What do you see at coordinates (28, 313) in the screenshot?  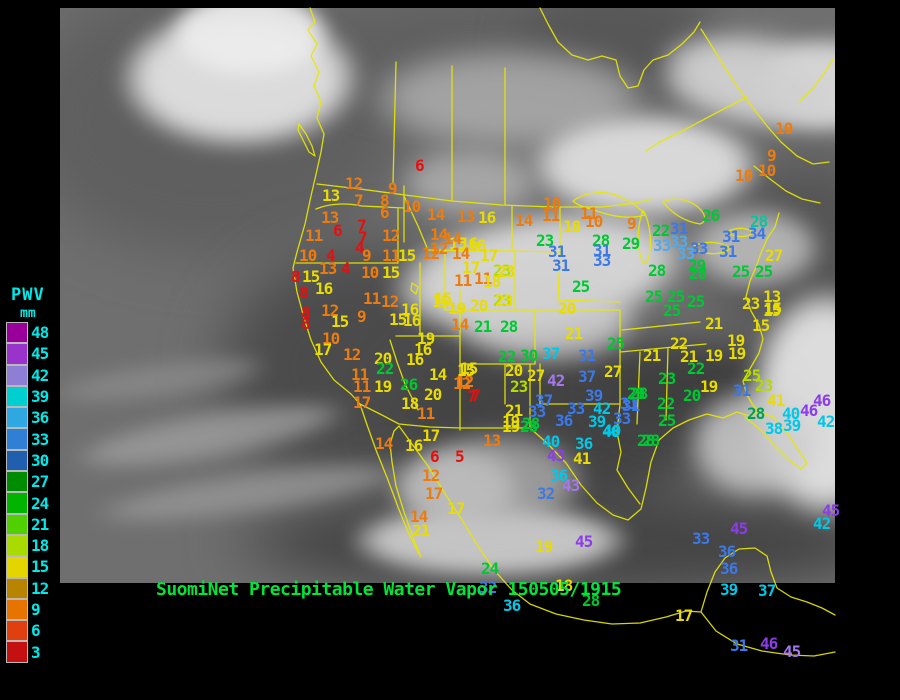 I see `legend-units: mm` at bounding box center [28, 313].